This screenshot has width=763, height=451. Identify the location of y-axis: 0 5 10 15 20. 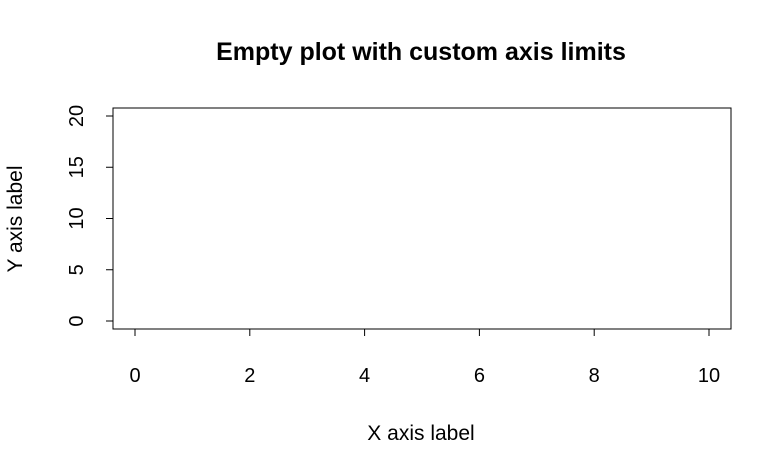
(90, 216).